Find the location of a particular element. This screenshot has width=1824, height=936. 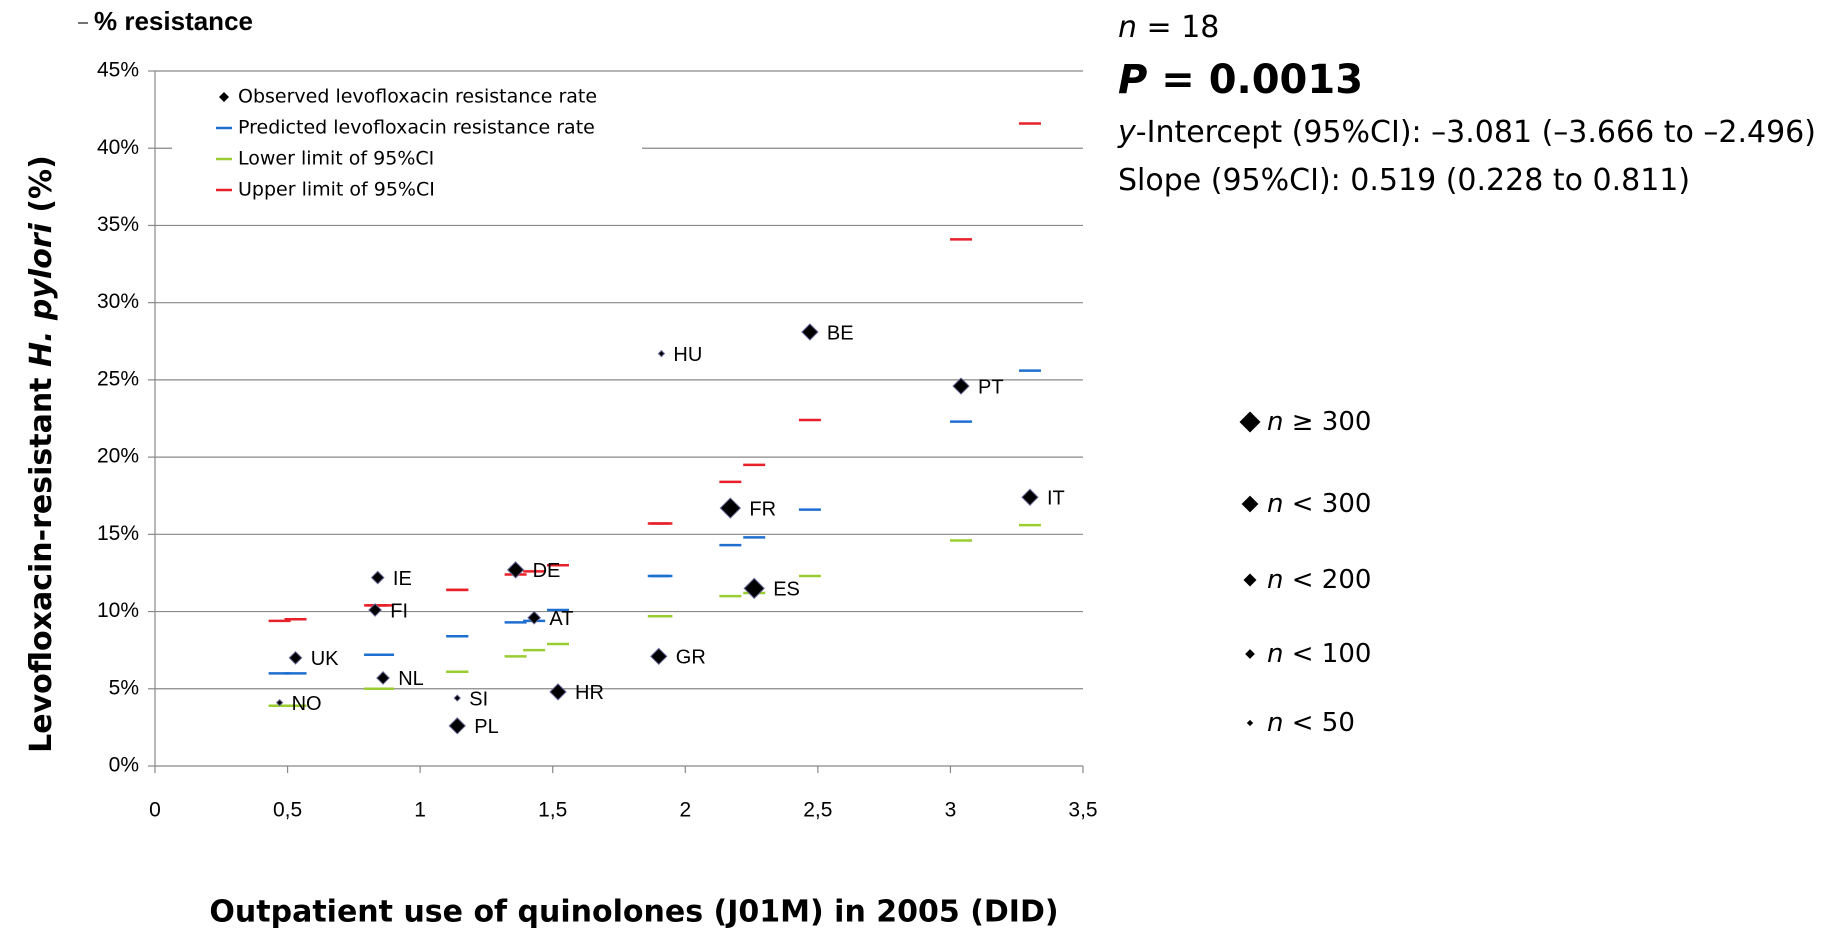

y-tick-label: 45% is located at coordinates (118, 70).